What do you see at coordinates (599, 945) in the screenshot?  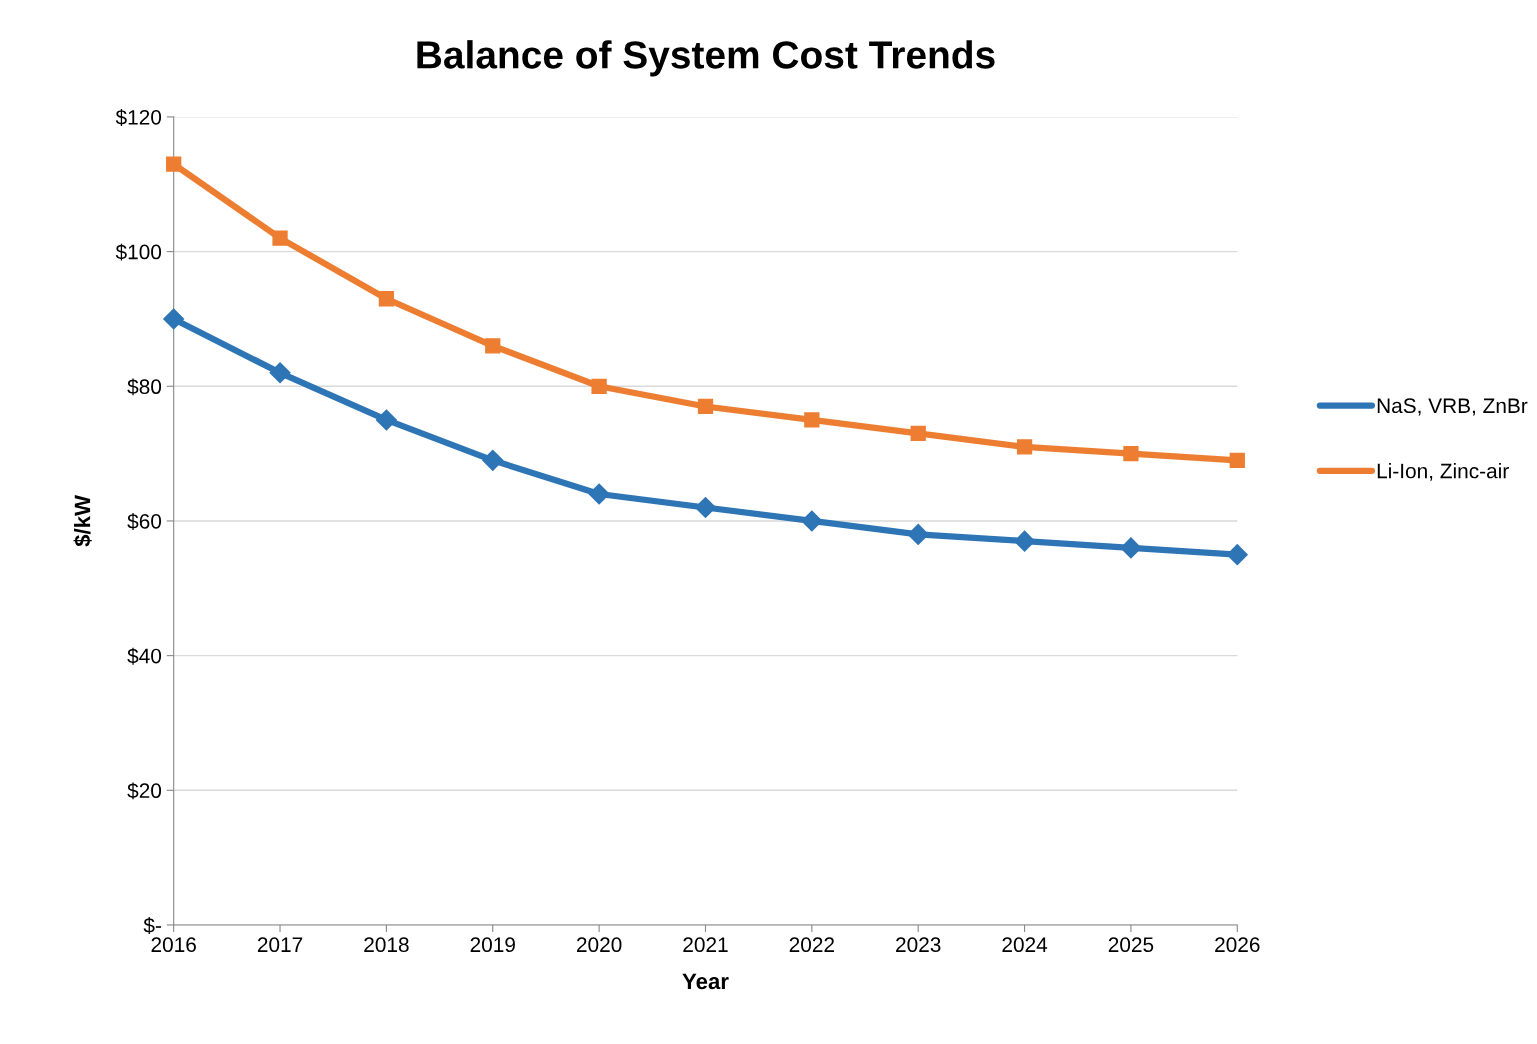 I see `x-tick-label: 2020` at bounding box center [599, 945].